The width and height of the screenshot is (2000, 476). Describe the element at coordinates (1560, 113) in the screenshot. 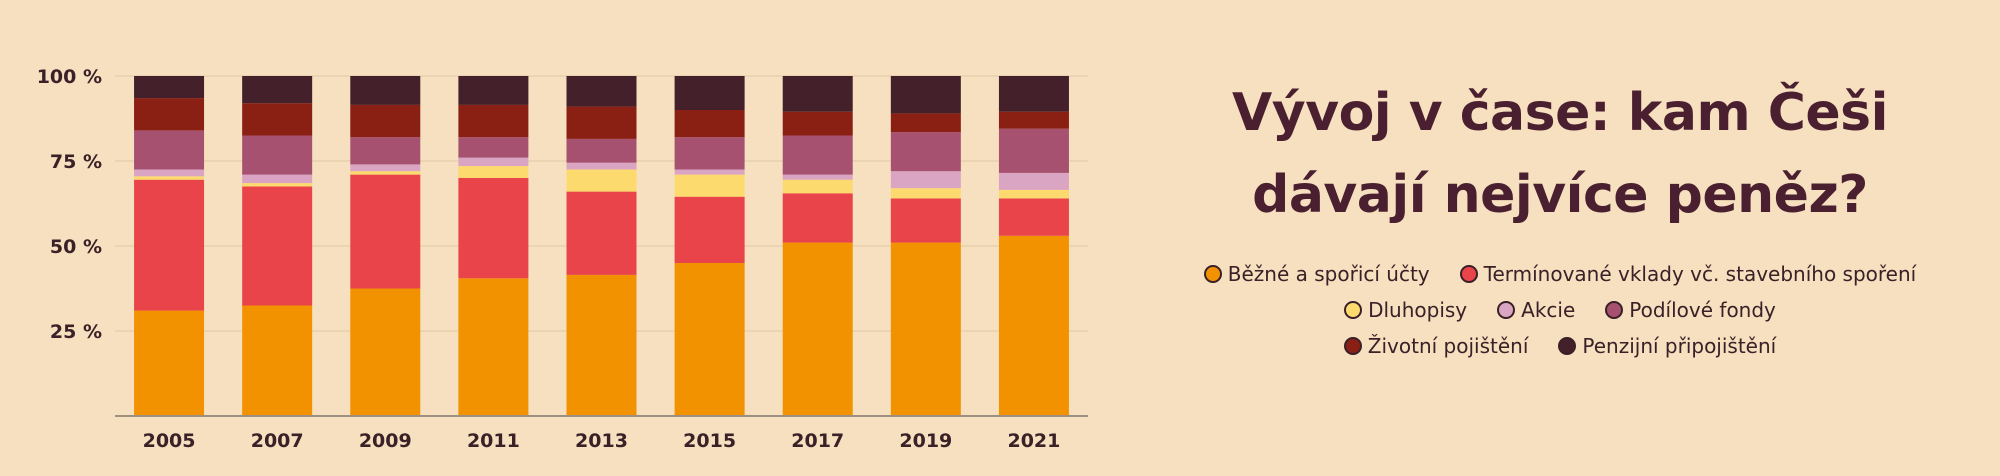

I see `chart-title-line-1: Vývoj v čase: kam Češi` at that location.